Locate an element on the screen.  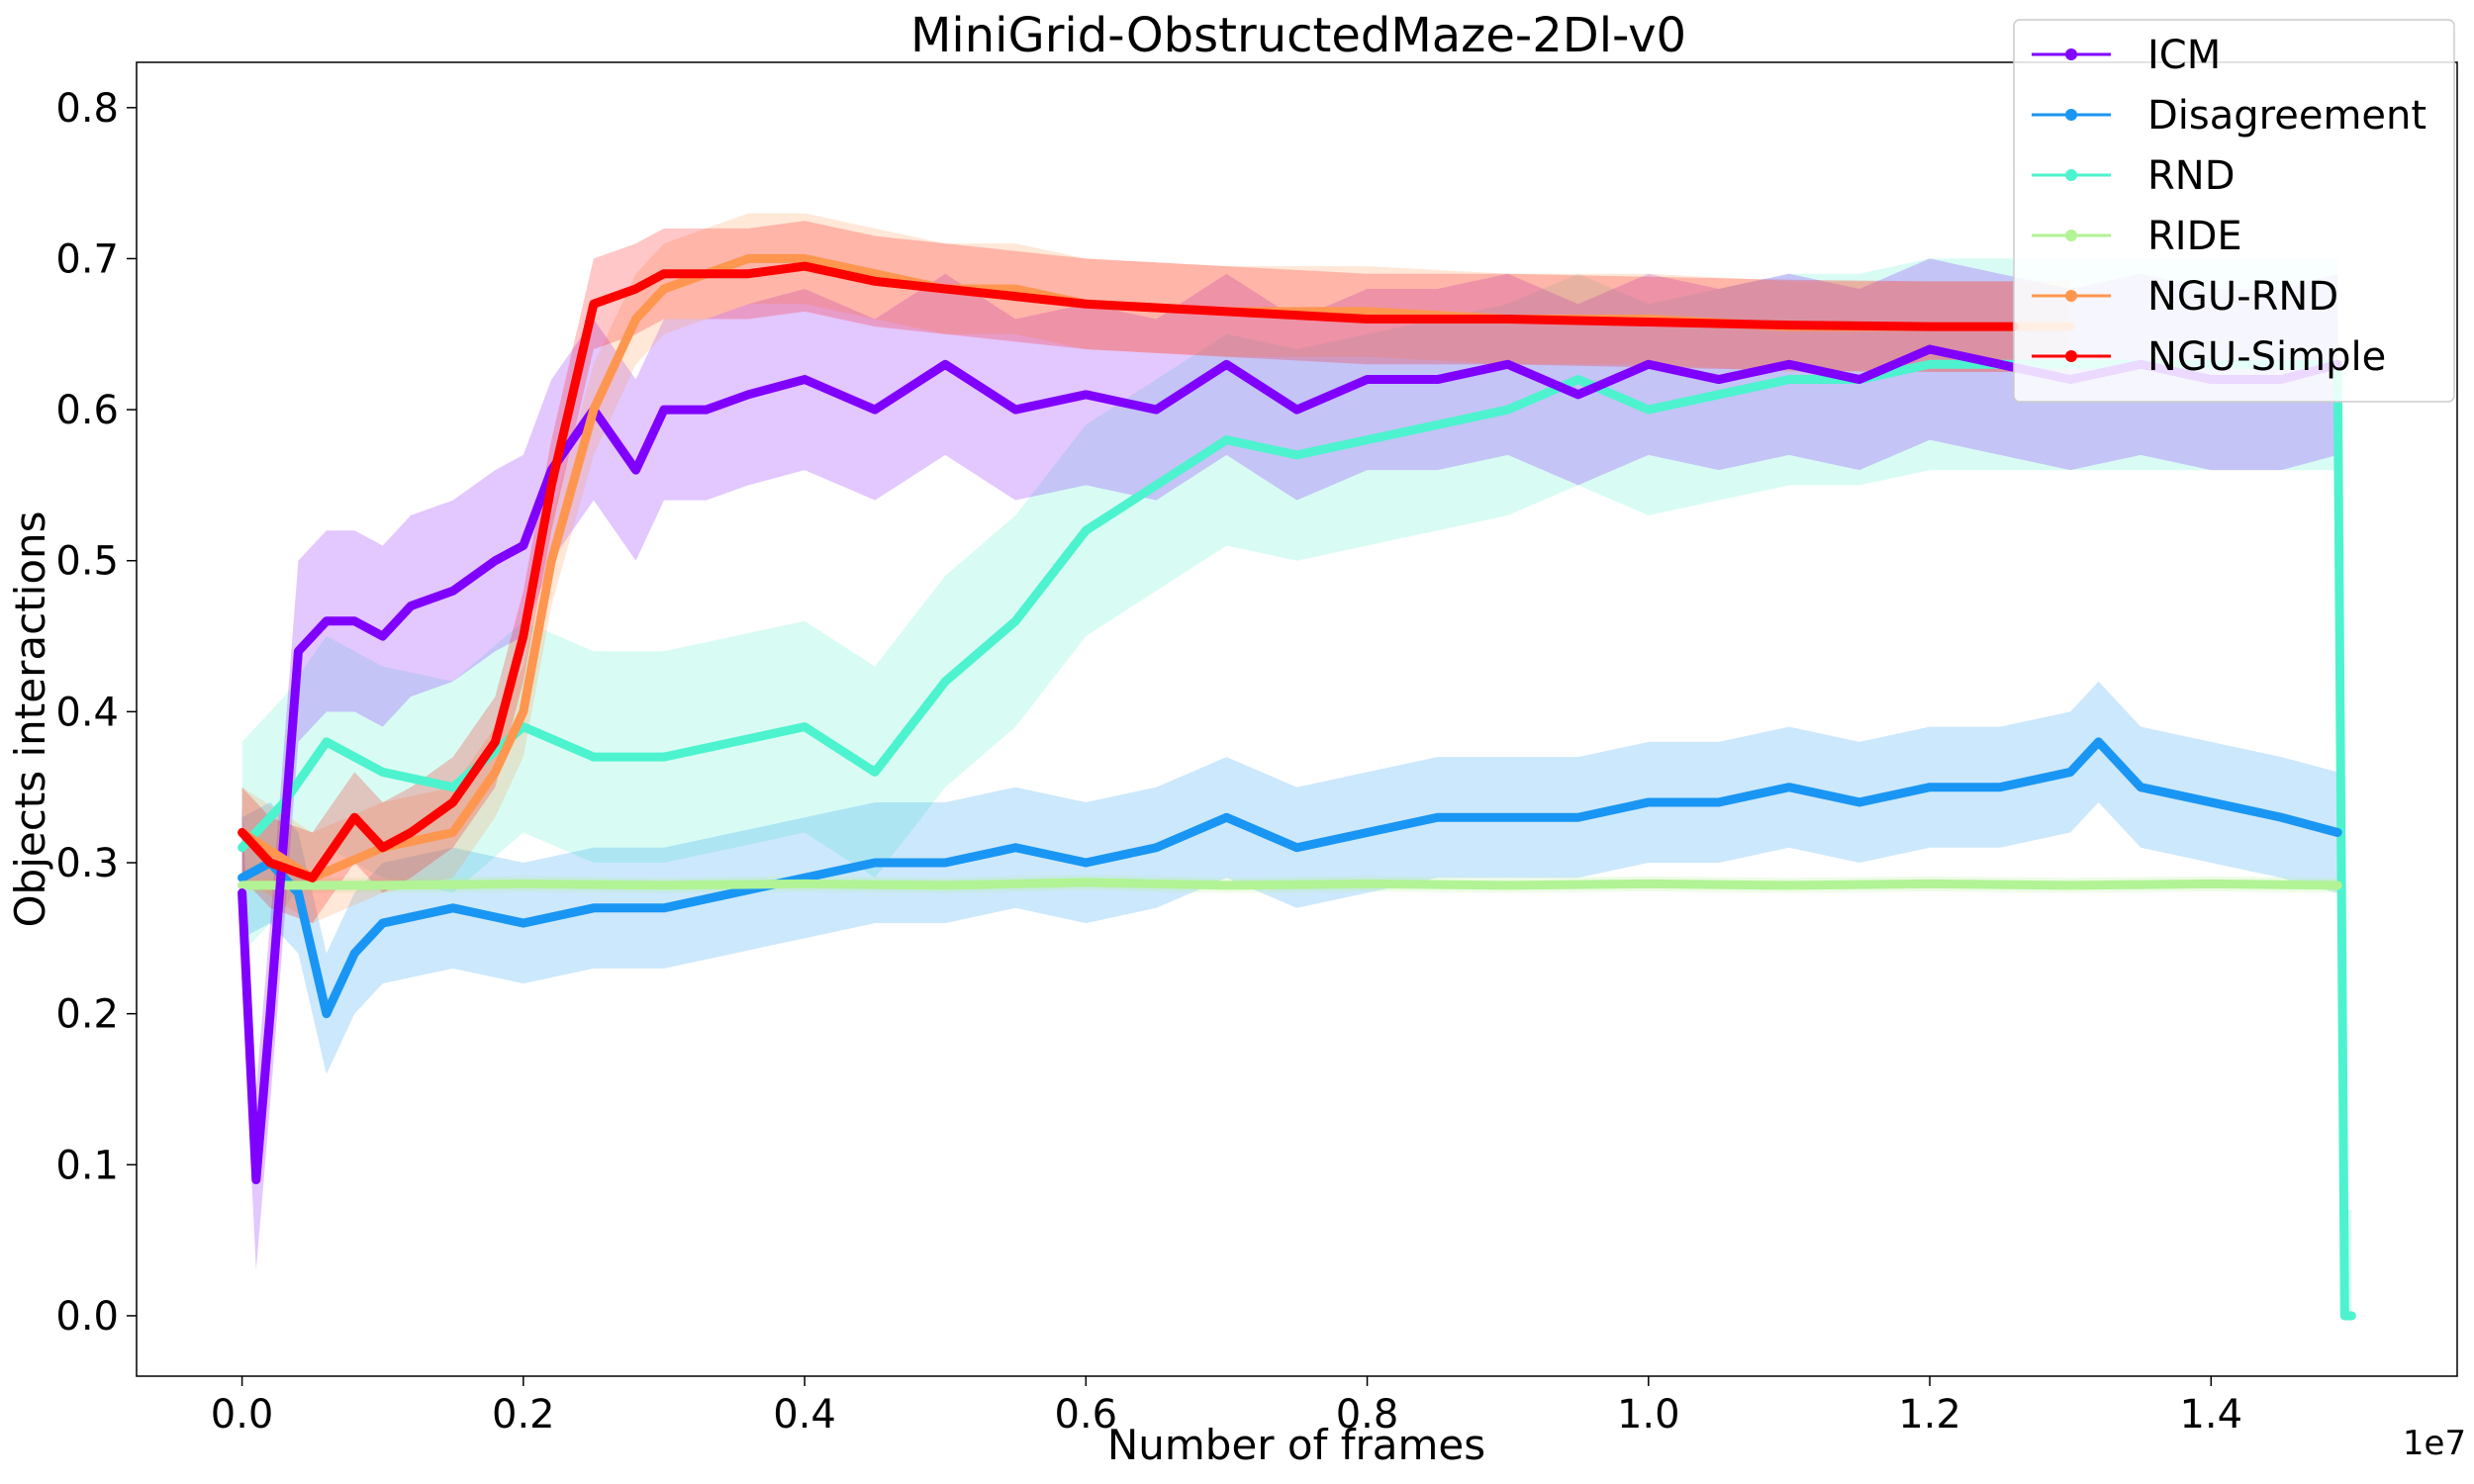
legend-marker-disagreement is located at coordinates (2071, 115).